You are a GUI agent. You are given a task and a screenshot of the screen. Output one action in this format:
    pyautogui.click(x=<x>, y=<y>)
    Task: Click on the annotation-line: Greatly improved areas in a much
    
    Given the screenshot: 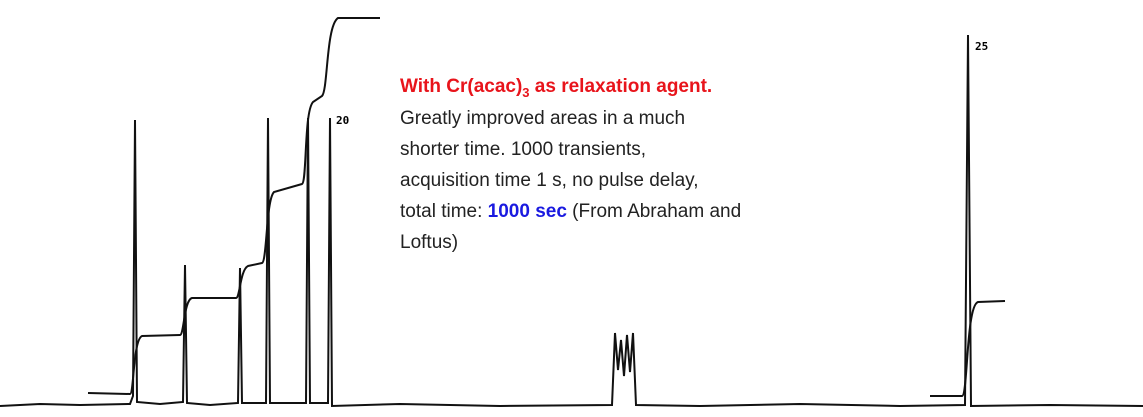 What is the action you would take?
    pyautogui.click(x=542, y=118)
    